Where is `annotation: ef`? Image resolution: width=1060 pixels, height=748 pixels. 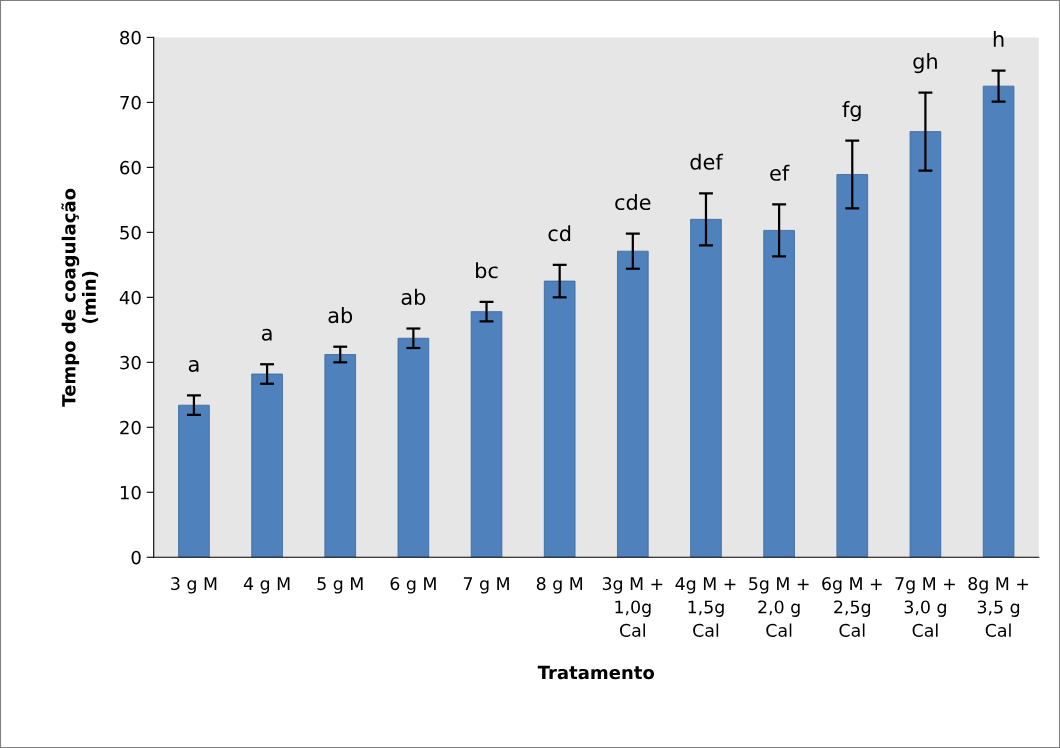 annotation: ef is located at coordinates (780, 172).